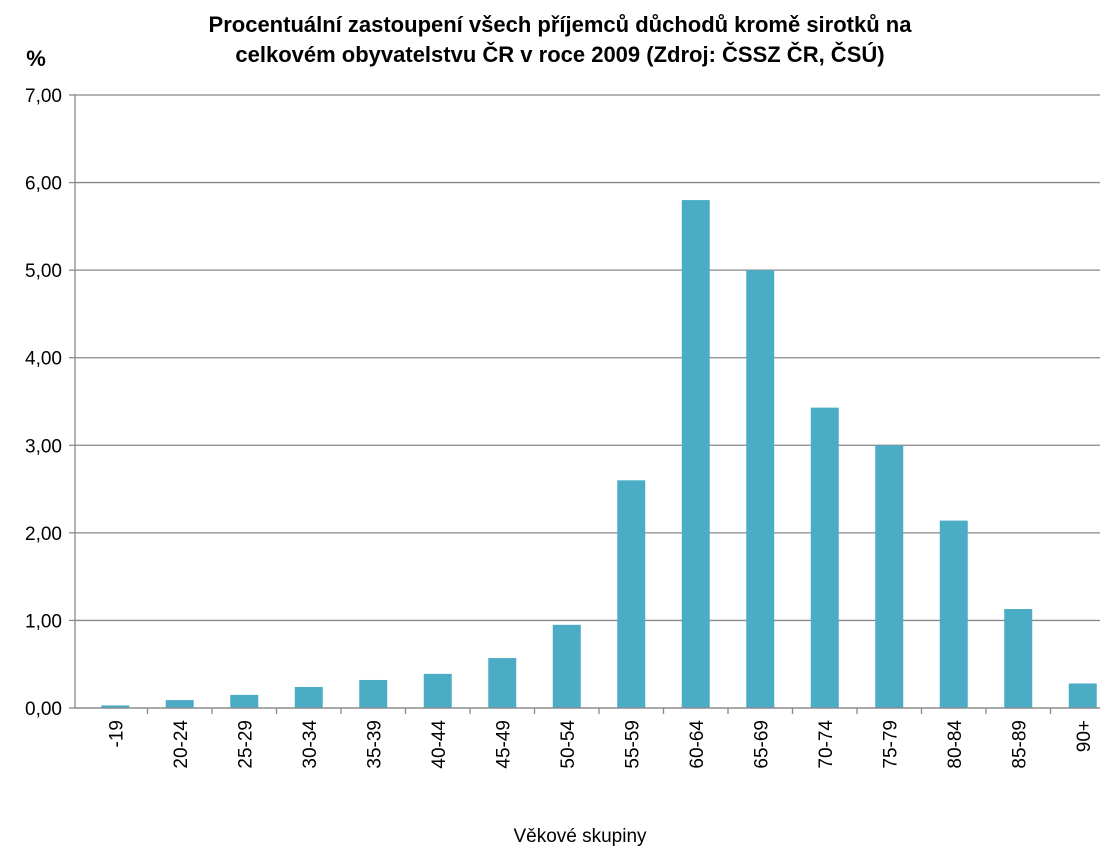 Image resolution: width=1106 pixels, height=853 pixels. Describe the element at coordinates (580, 836) in the screenshot. I see `x-axis-label: Věkové skupiny` at that location.